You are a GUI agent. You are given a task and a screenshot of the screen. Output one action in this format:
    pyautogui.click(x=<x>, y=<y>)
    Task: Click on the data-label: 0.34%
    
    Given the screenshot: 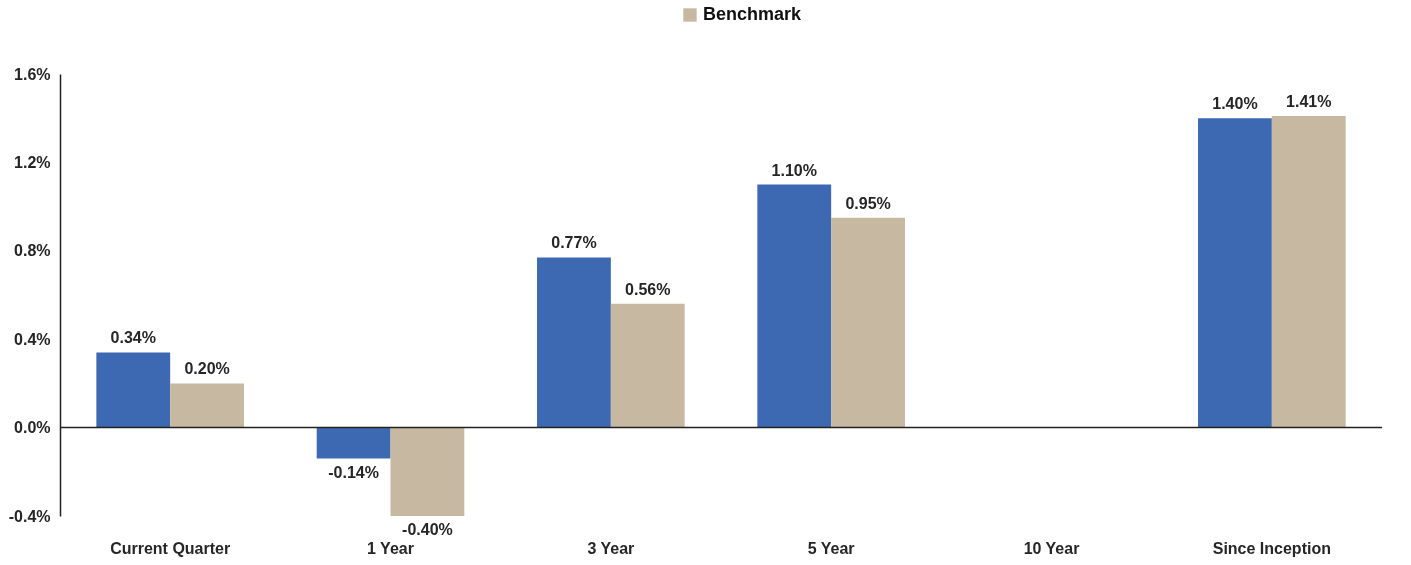 What is the action you would take?
    pyautogui.click(x=133, y=338)
    